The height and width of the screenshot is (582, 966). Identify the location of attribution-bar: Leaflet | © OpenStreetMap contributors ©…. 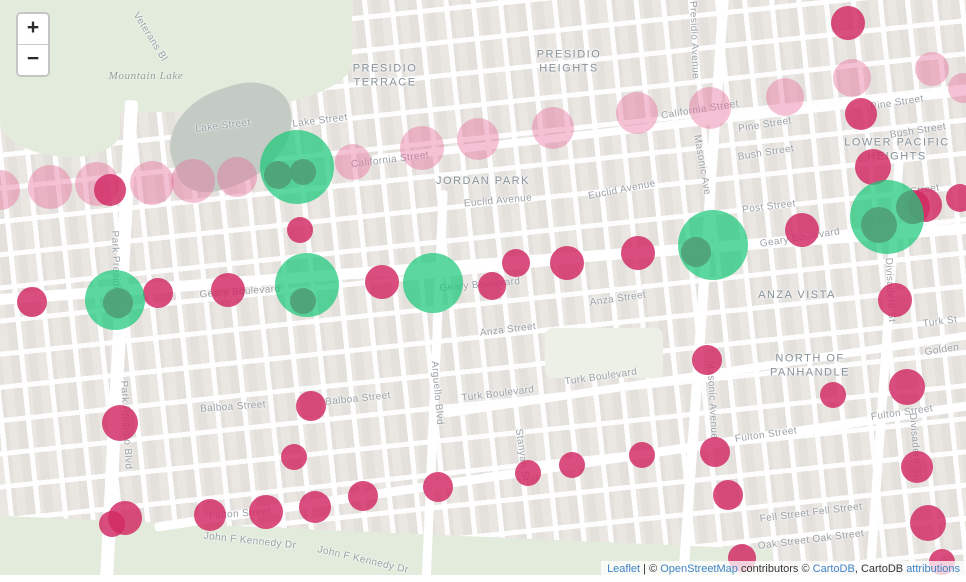
(783, 569).